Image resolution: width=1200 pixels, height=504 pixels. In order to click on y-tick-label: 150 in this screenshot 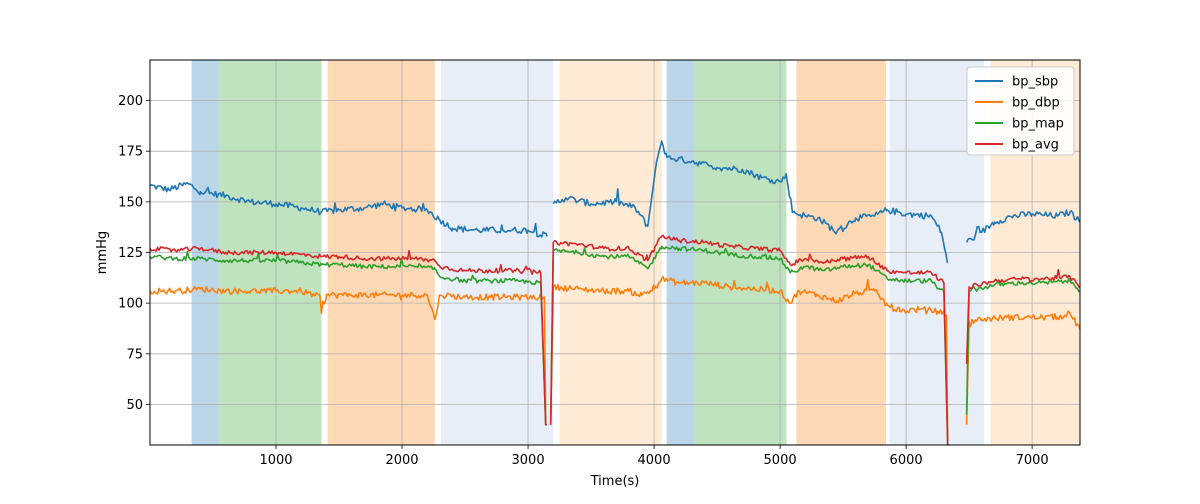, I will do `click(130, 202)`.